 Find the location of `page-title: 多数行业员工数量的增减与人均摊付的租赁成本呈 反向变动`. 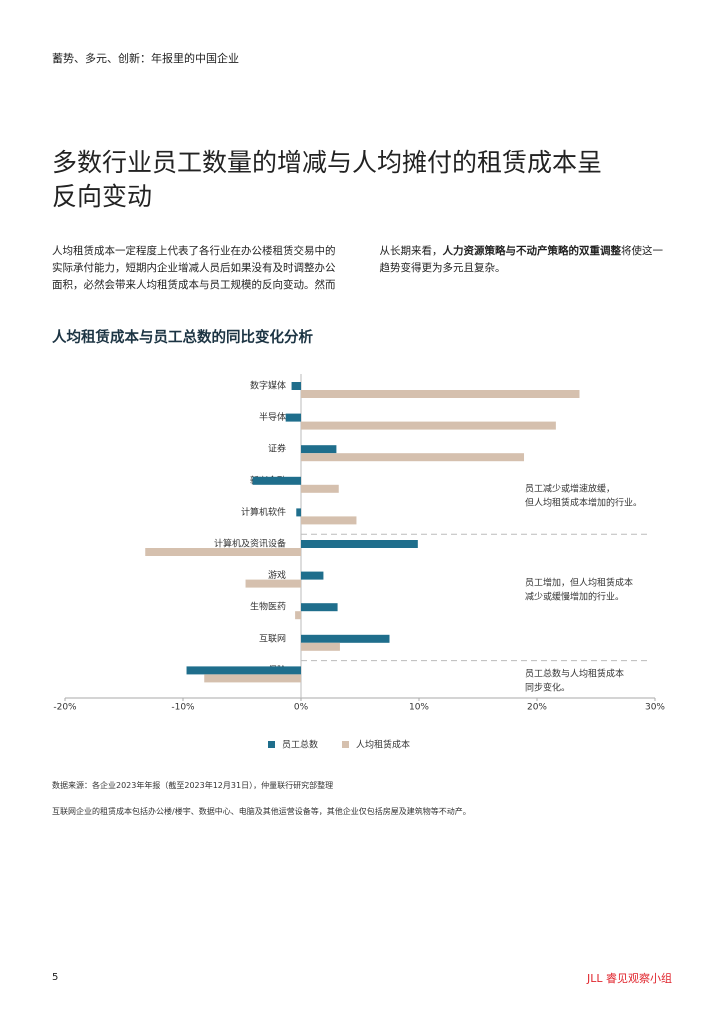

page-title: 多数行业员工数量的增减与人均摊付的租赁成本呈 反向变动 is located at coordinates (327, 180).